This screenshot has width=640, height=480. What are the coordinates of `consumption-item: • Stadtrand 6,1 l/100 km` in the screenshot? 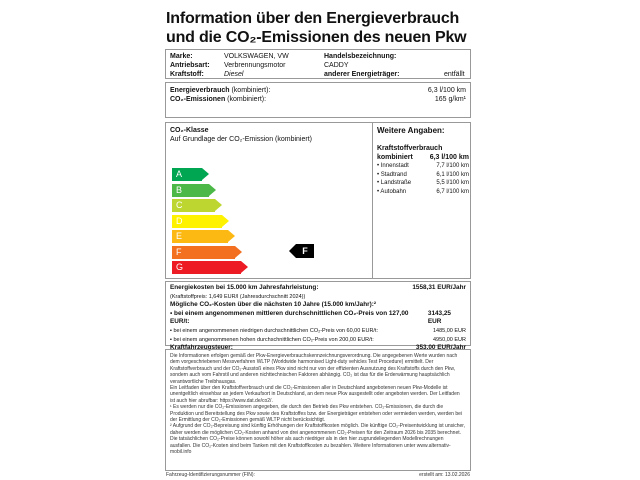 It's located at (423, 174).